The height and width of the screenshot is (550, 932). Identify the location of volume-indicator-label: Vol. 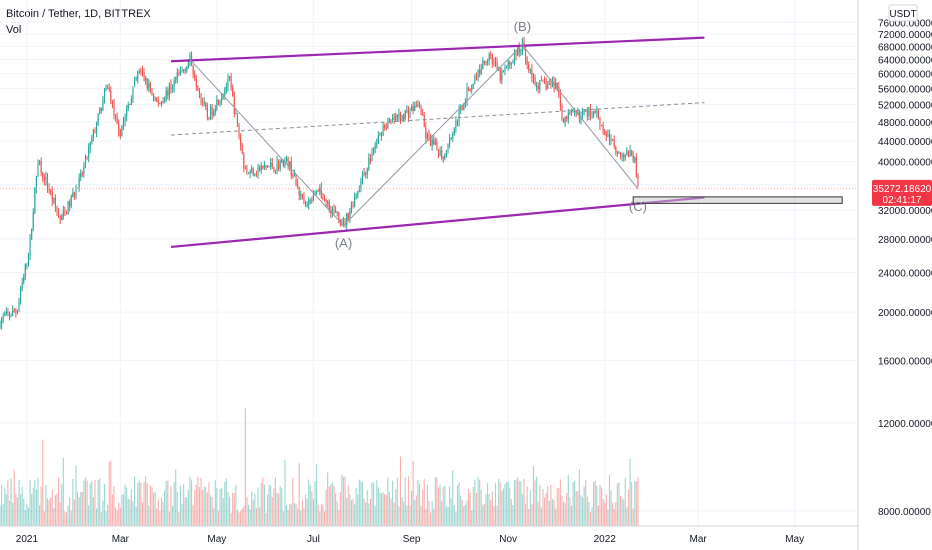
(14, 30).